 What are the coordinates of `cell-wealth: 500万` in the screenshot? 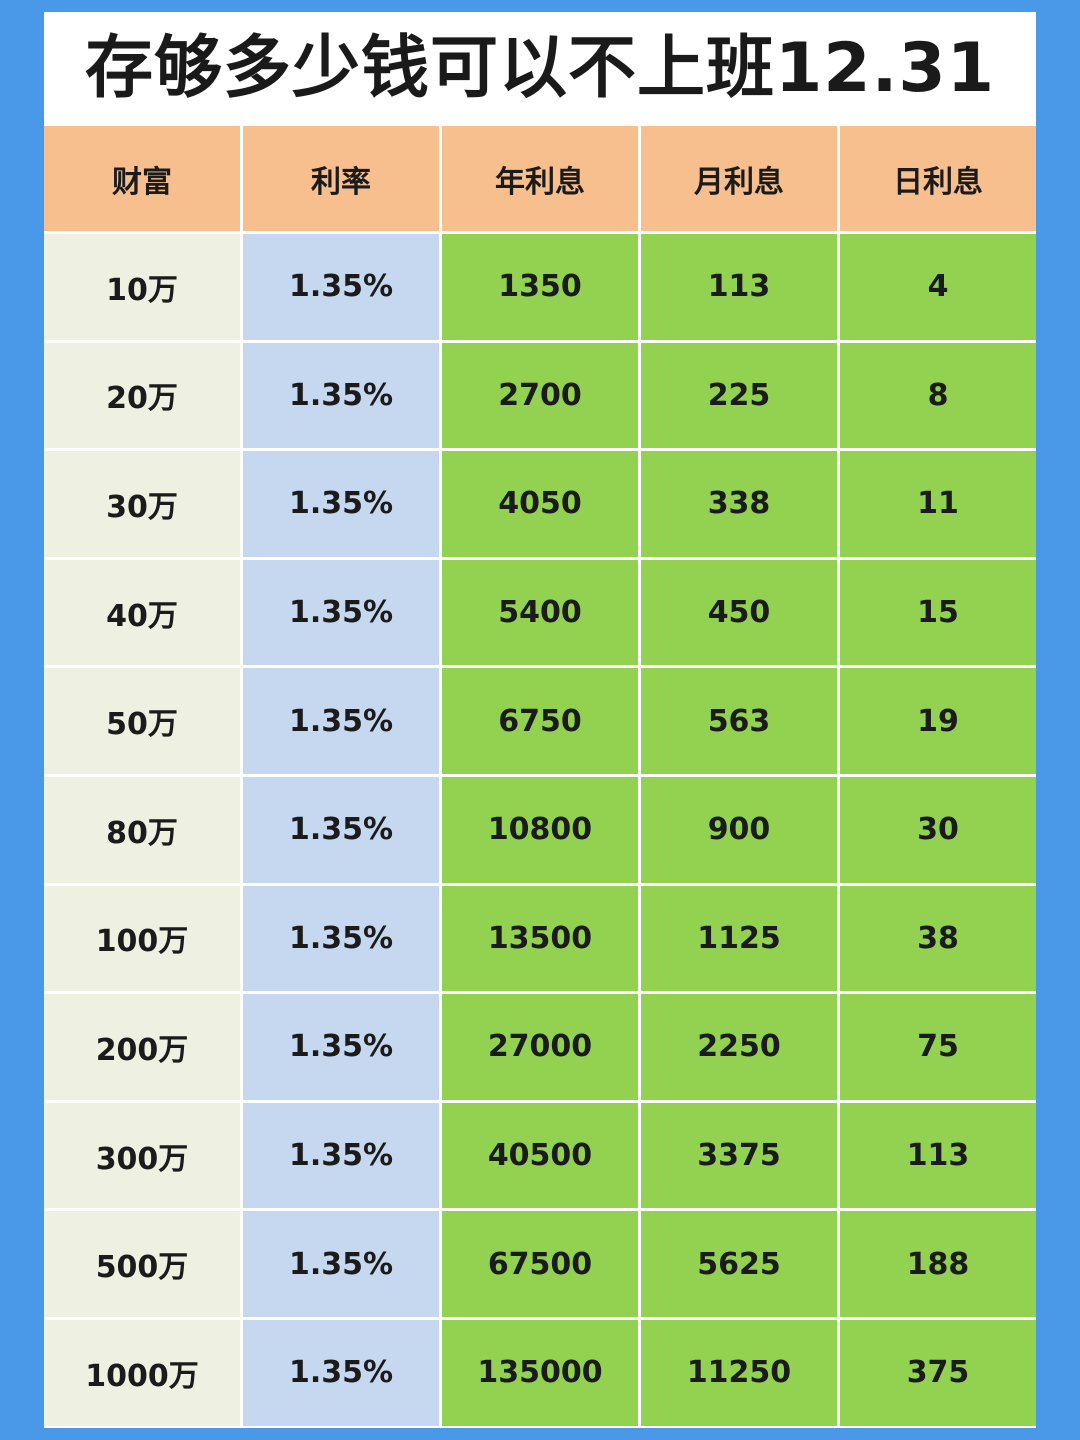 It's located at (142, 1264).